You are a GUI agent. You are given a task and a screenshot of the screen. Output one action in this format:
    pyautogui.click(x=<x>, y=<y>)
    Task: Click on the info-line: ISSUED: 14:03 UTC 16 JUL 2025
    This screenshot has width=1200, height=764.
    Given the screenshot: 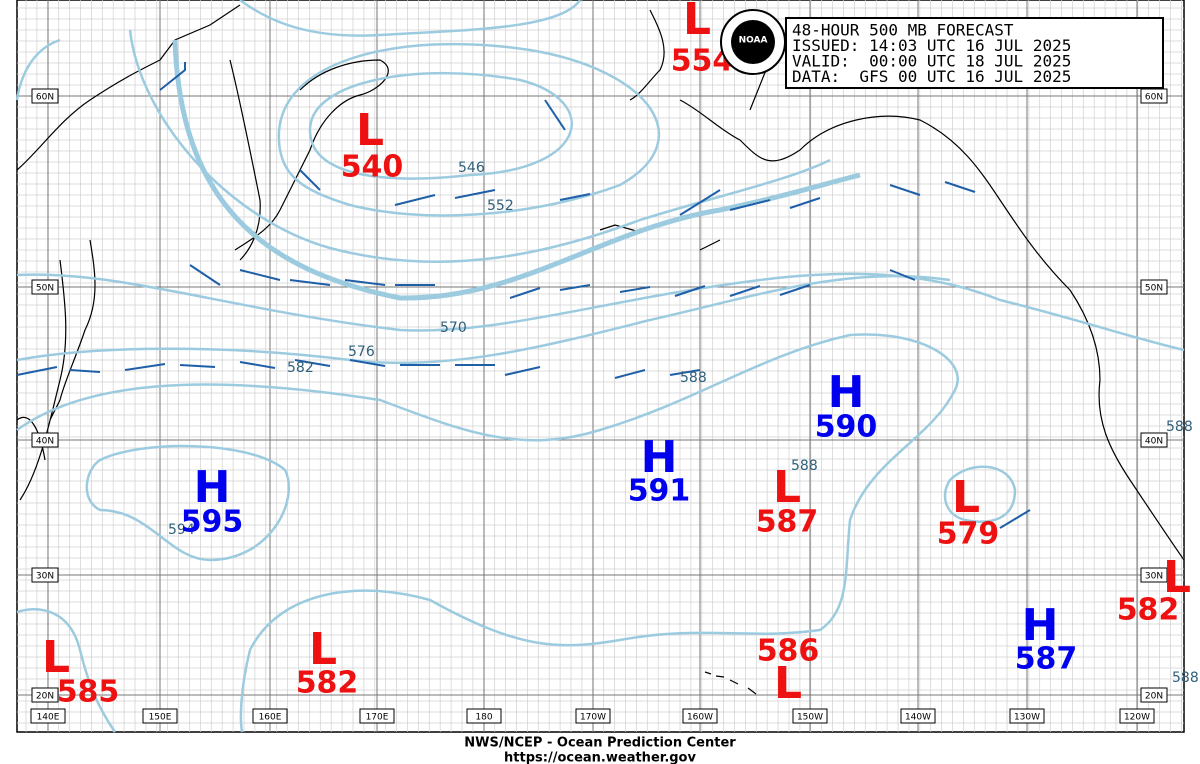 What is the action you would take?
    pyautogui.click(x=931, y=45)
    